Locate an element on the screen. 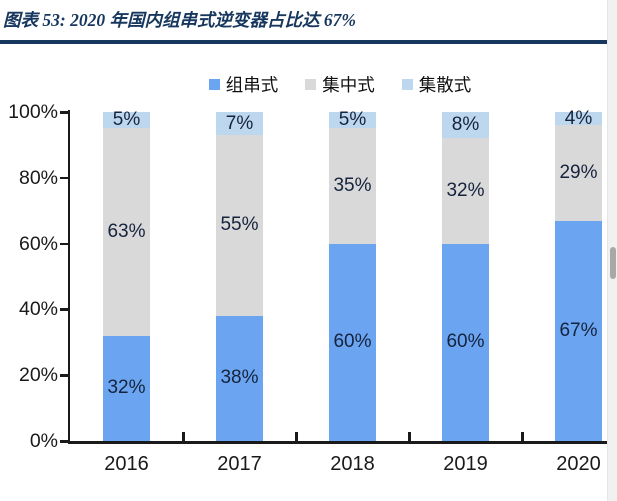  y-axis-line is located at coordinates (68, 277).